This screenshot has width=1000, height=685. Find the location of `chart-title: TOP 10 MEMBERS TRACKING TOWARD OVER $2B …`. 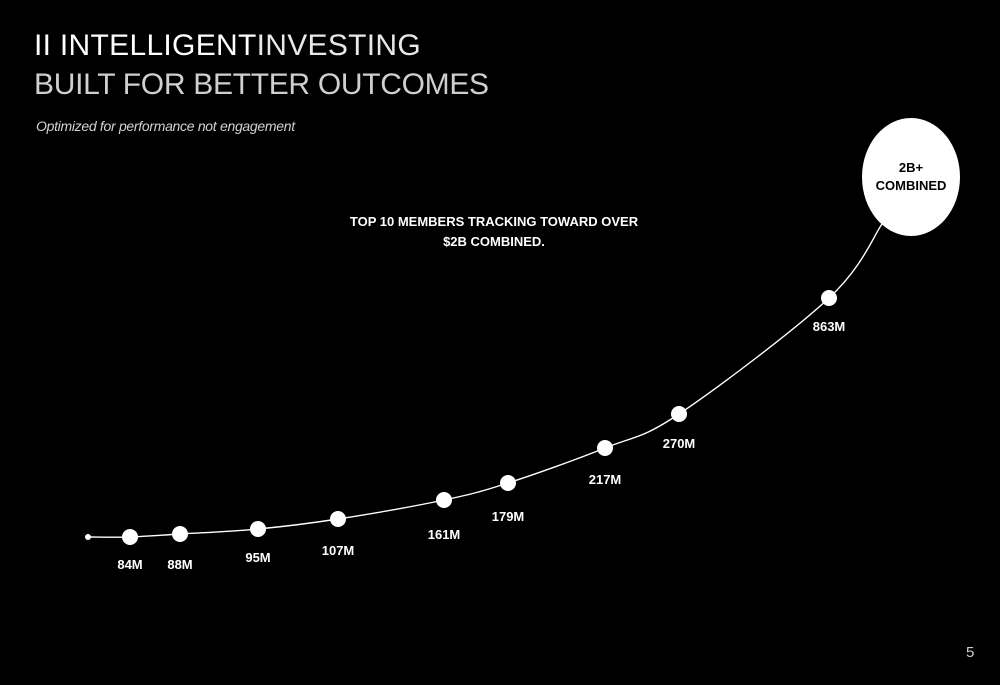

chart-title: TOP 10 MEMBERS TRACKING TOWARD OVER $2B … is located at coordinates (494, 231).